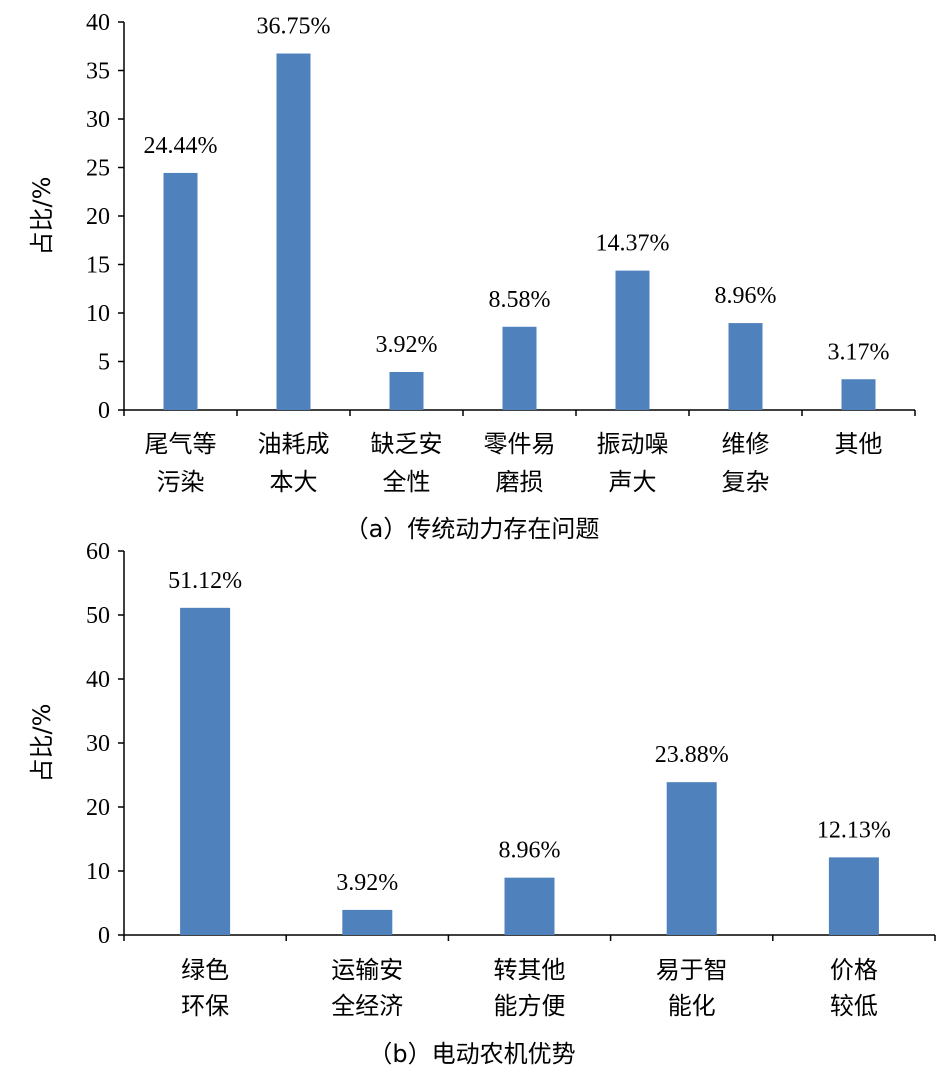  I want to click on category-label: 本大, so click(294, 482).